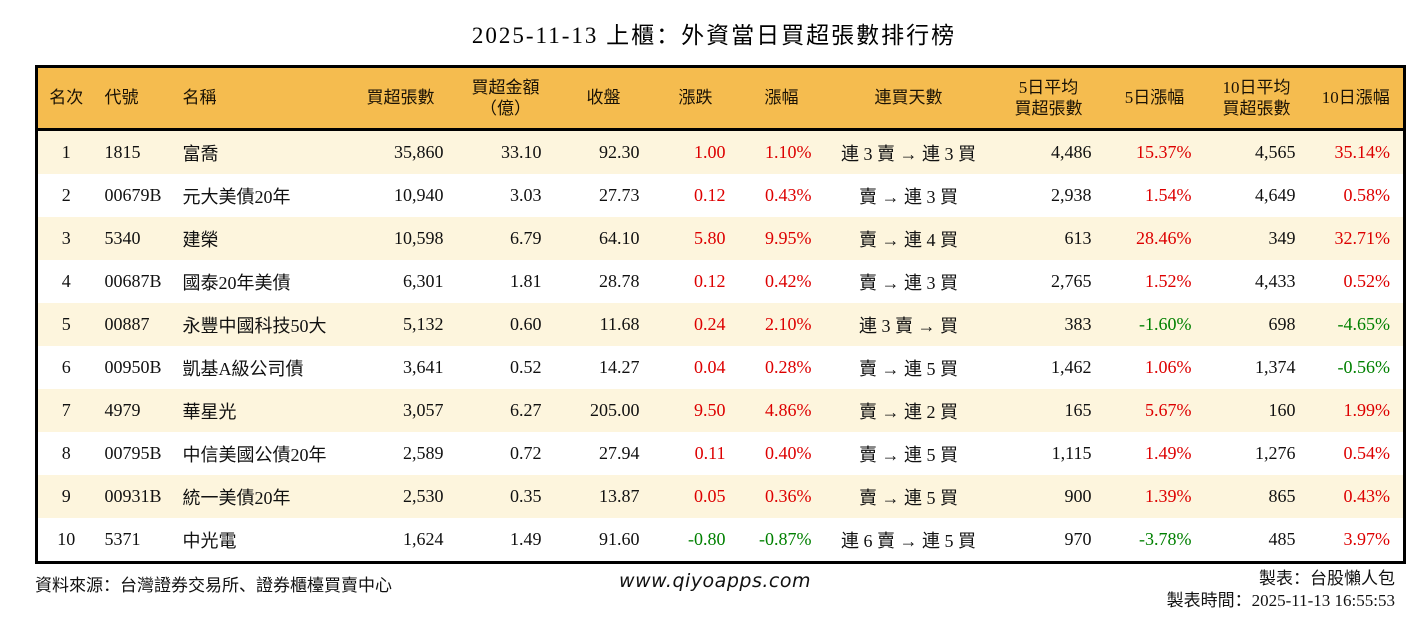 The width and height of the screenshot is (1428, 628). Describe the element at coordinates (122, 410) in the screenshot. I see `cell-code: 4979` at that location.